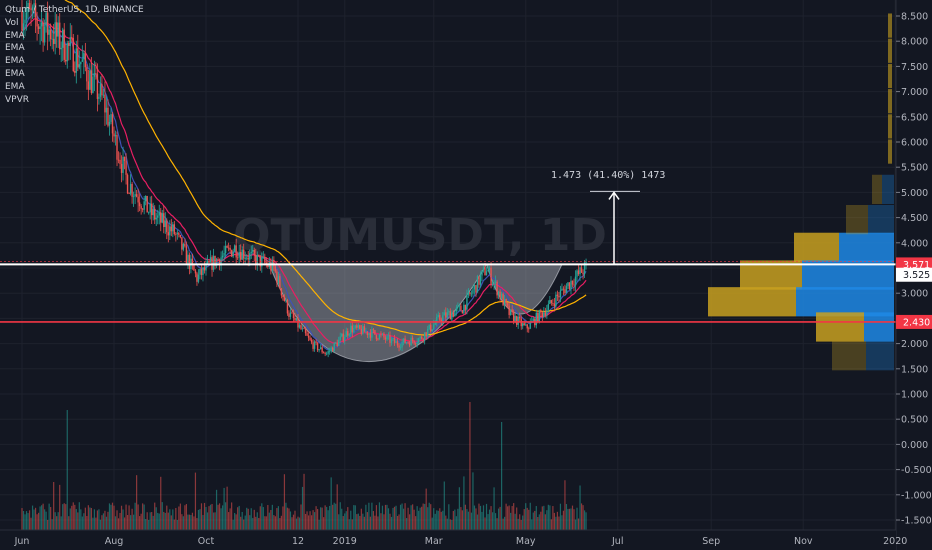  What do you see at coordinates (12, 22) in the screenshot?
I see `indicator-vol: Vol` at bounding box center [12, 22].